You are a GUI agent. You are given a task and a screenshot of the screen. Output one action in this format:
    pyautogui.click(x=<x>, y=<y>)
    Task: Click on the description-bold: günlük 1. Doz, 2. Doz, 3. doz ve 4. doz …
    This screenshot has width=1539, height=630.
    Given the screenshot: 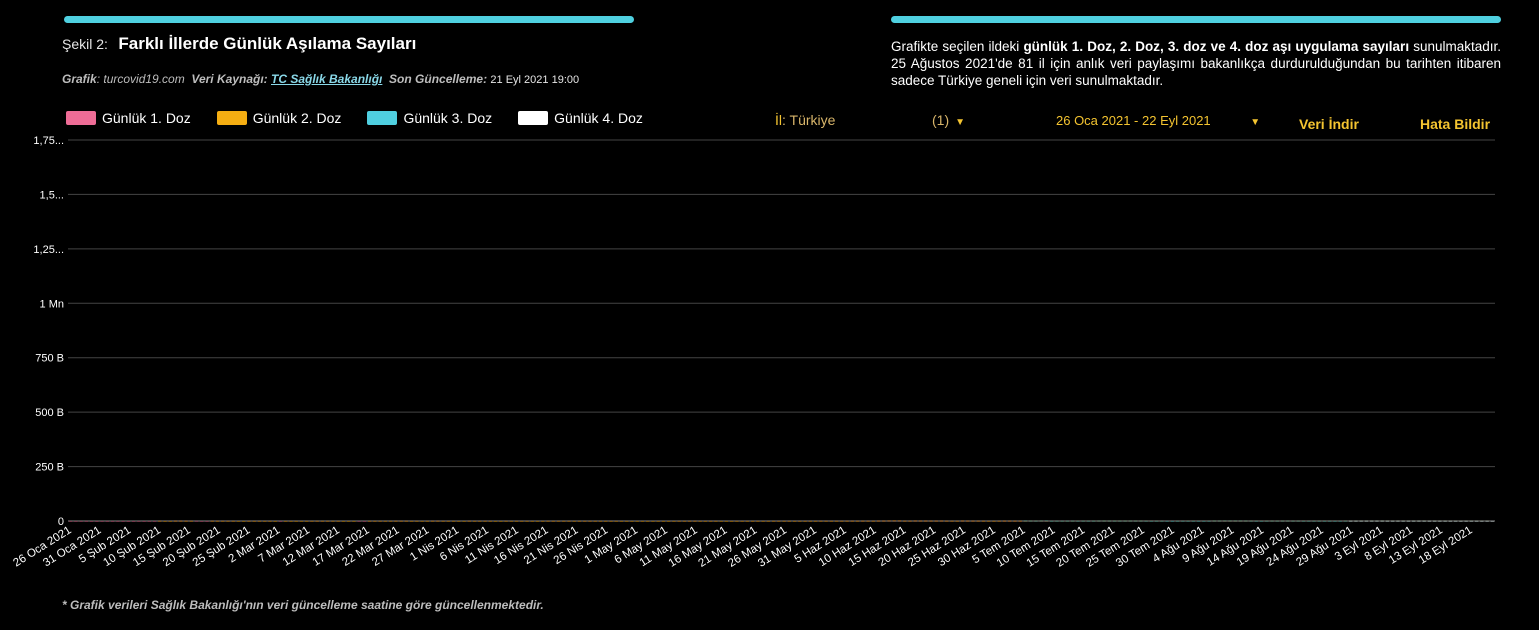 What is the action you would take?
    pyautogui.click(x=1216, y=46)
    